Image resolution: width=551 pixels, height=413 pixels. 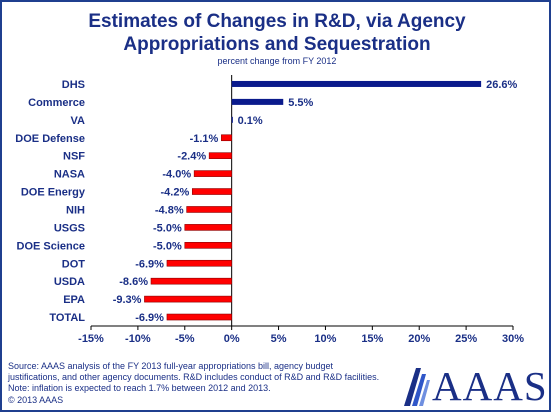 What do you see at coordinates (74, 300) in the screenshot?
I see `category-label: EPA` at bounding box center [74, 300].